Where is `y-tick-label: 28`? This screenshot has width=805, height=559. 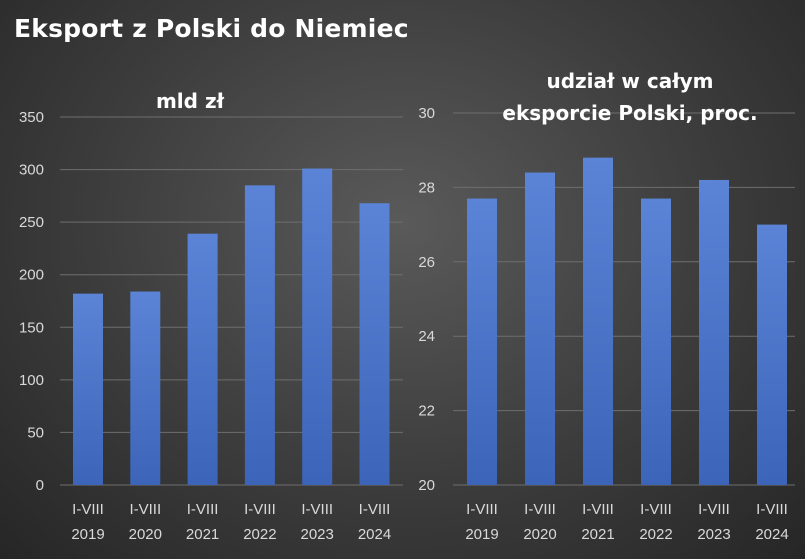 y-tick-label: 28 is located at coordinates (426, 187).